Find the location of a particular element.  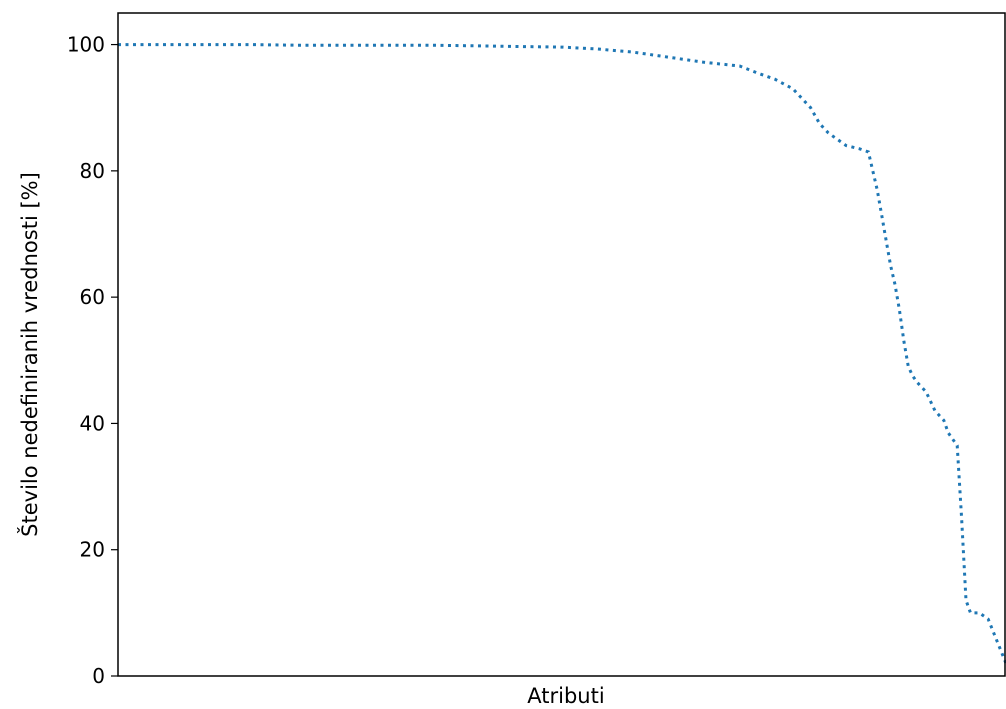

y-axis-ticks: 0 20 40 60 80 100 is located at coordinates (92, 360).